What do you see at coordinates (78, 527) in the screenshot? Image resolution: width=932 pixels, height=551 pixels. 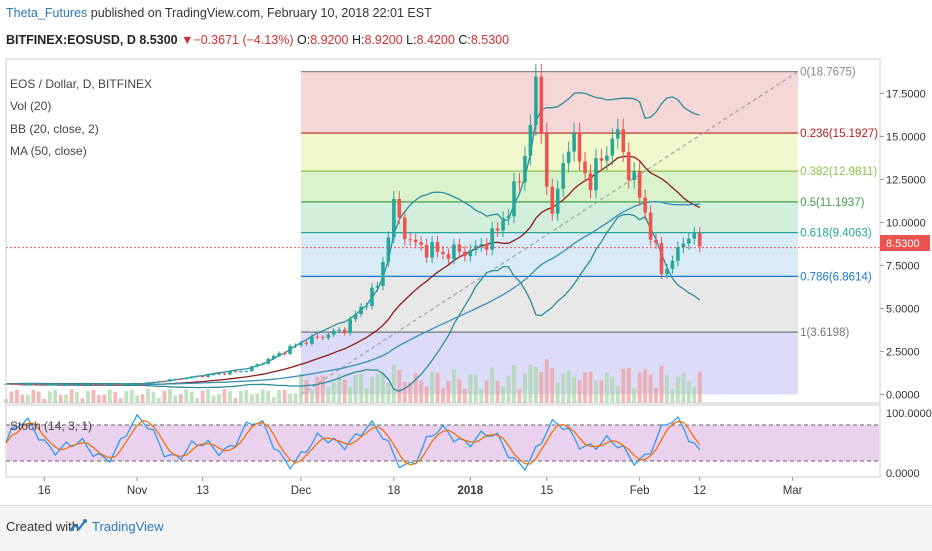 I see `tradingview-logo-icon` at bounding box center [78, 527].